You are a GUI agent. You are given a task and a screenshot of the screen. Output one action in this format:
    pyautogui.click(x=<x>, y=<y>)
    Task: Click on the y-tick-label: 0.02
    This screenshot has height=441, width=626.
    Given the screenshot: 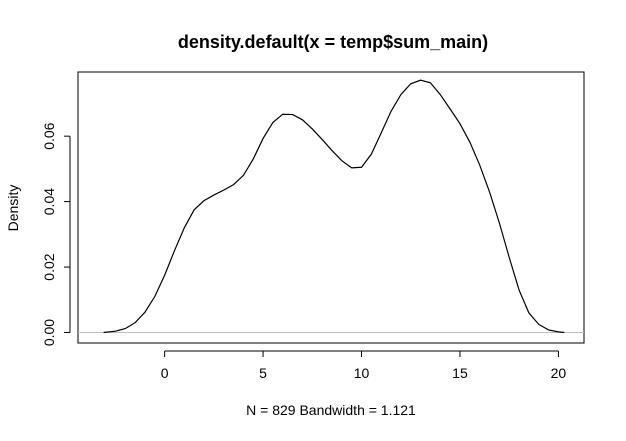 What is the action you would take?
    pyautogui.click(x=49, y=266)
    